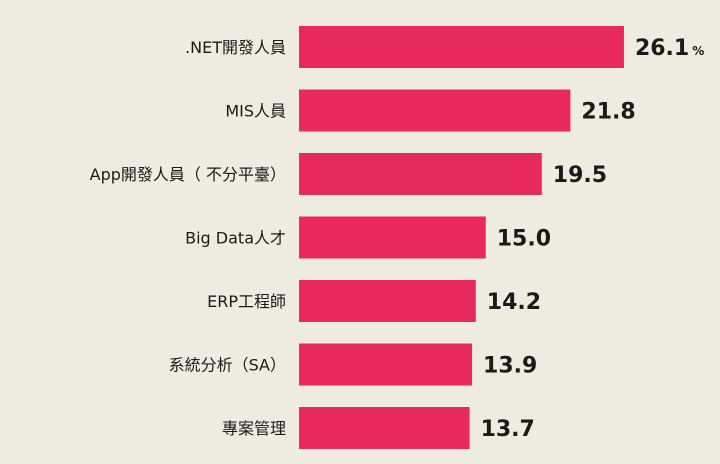  I want to click on unit-label: %, so click(698, 51).